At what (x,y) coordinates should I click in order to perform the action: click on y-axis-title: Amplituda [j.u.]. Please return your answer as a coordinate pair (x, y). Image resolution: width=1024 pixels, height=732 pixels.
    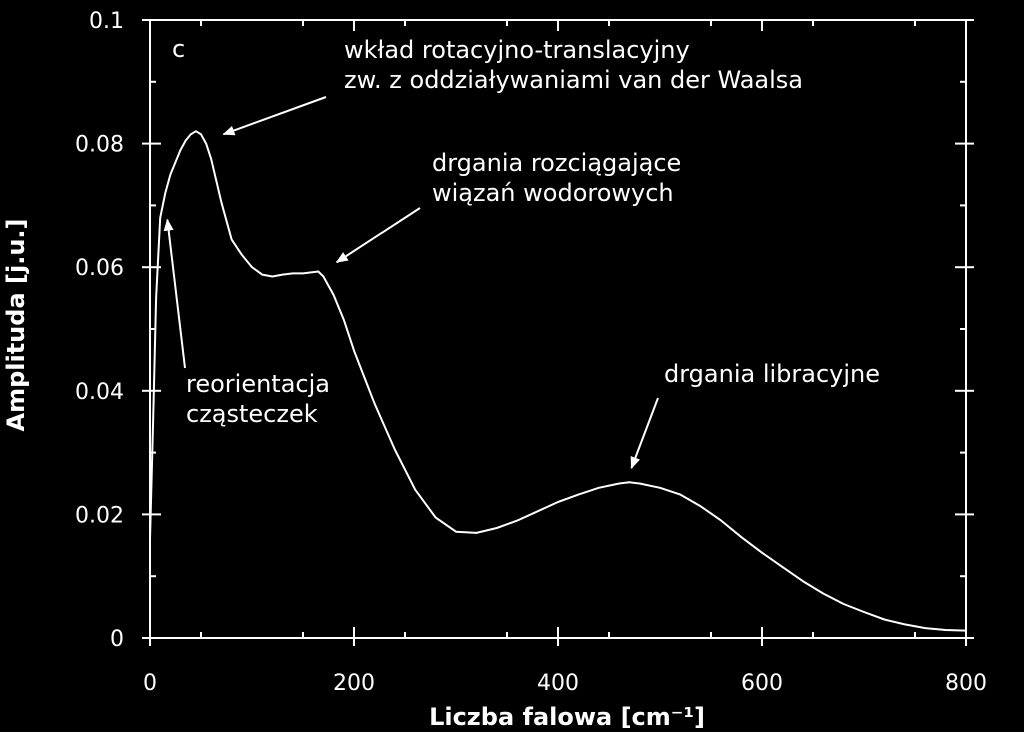
    Looking at the image, I should click on (16, 325).